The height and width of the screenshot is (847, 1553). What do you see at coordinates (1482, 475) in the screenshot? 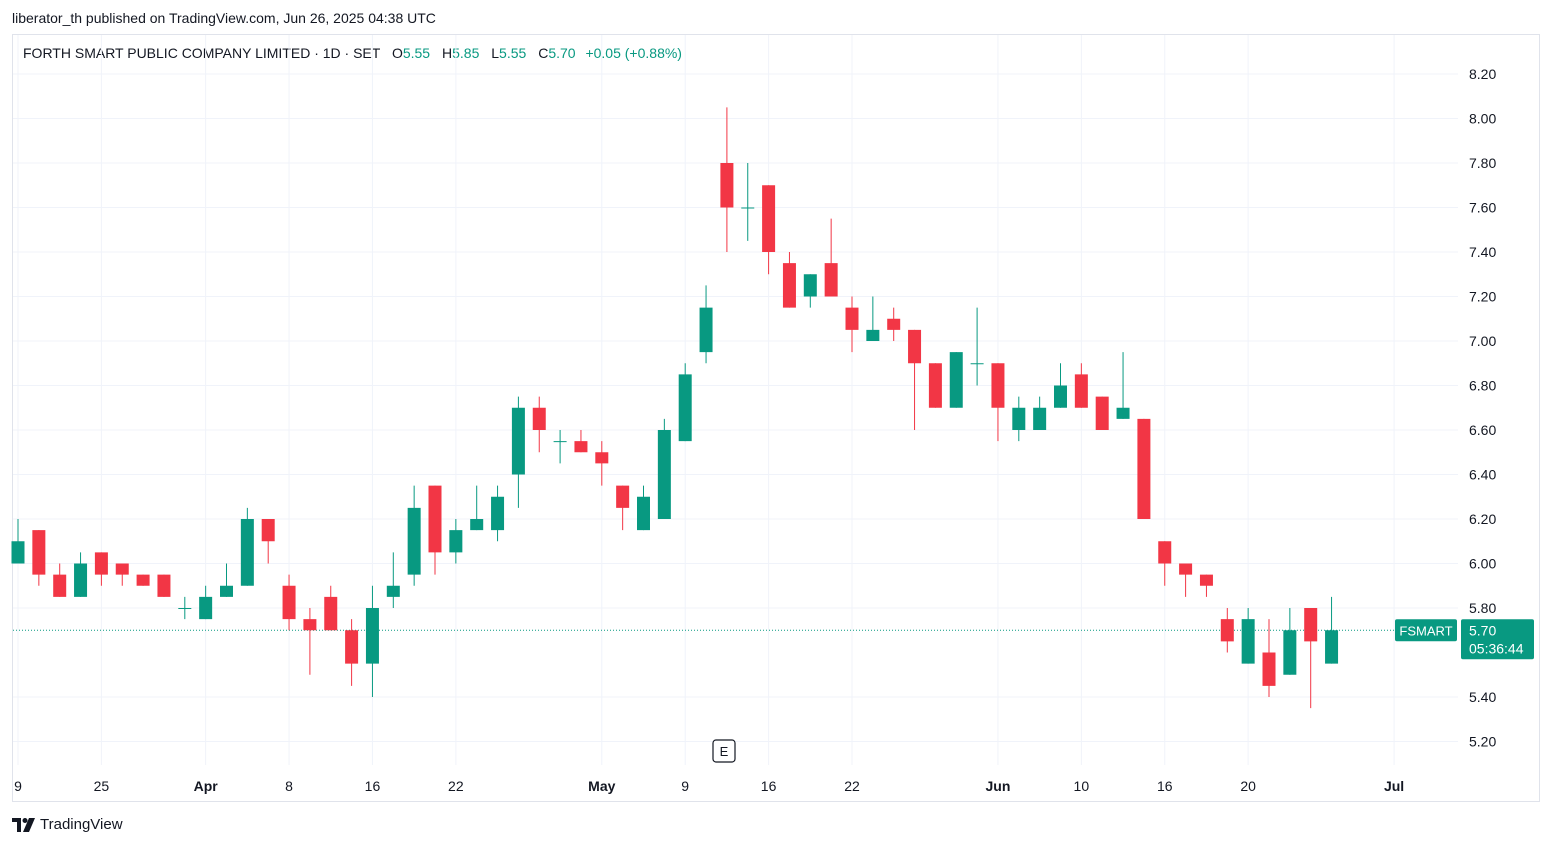
I see `y-tick-label: 6.40` at bounding box center [1482, 475].